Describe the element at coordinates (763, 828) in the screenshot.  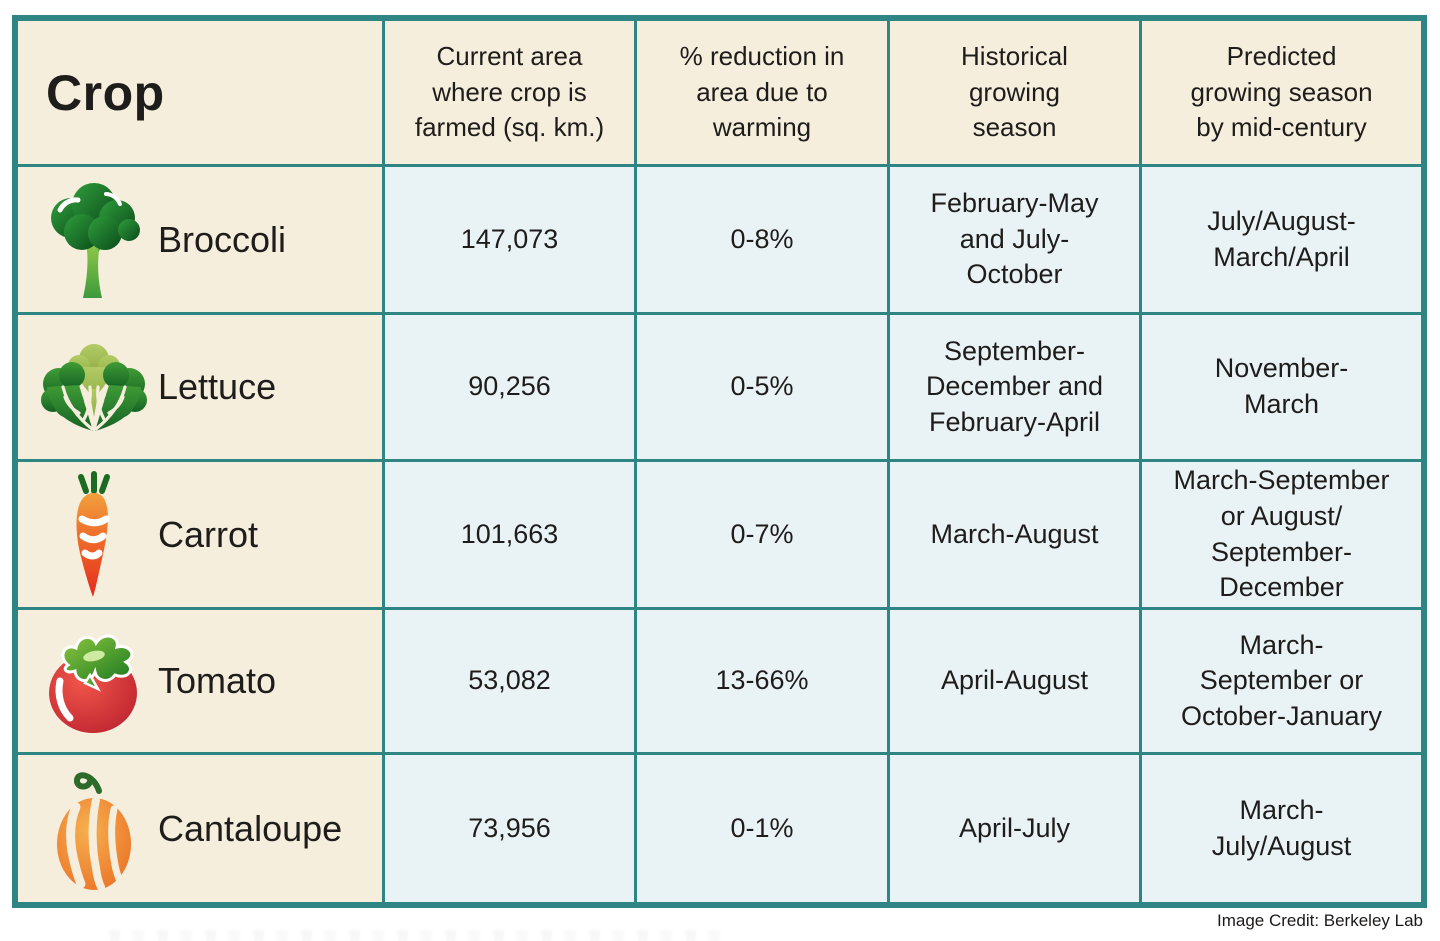
I see `cantaloupe-reduction-cell: 0-1%` at that location.